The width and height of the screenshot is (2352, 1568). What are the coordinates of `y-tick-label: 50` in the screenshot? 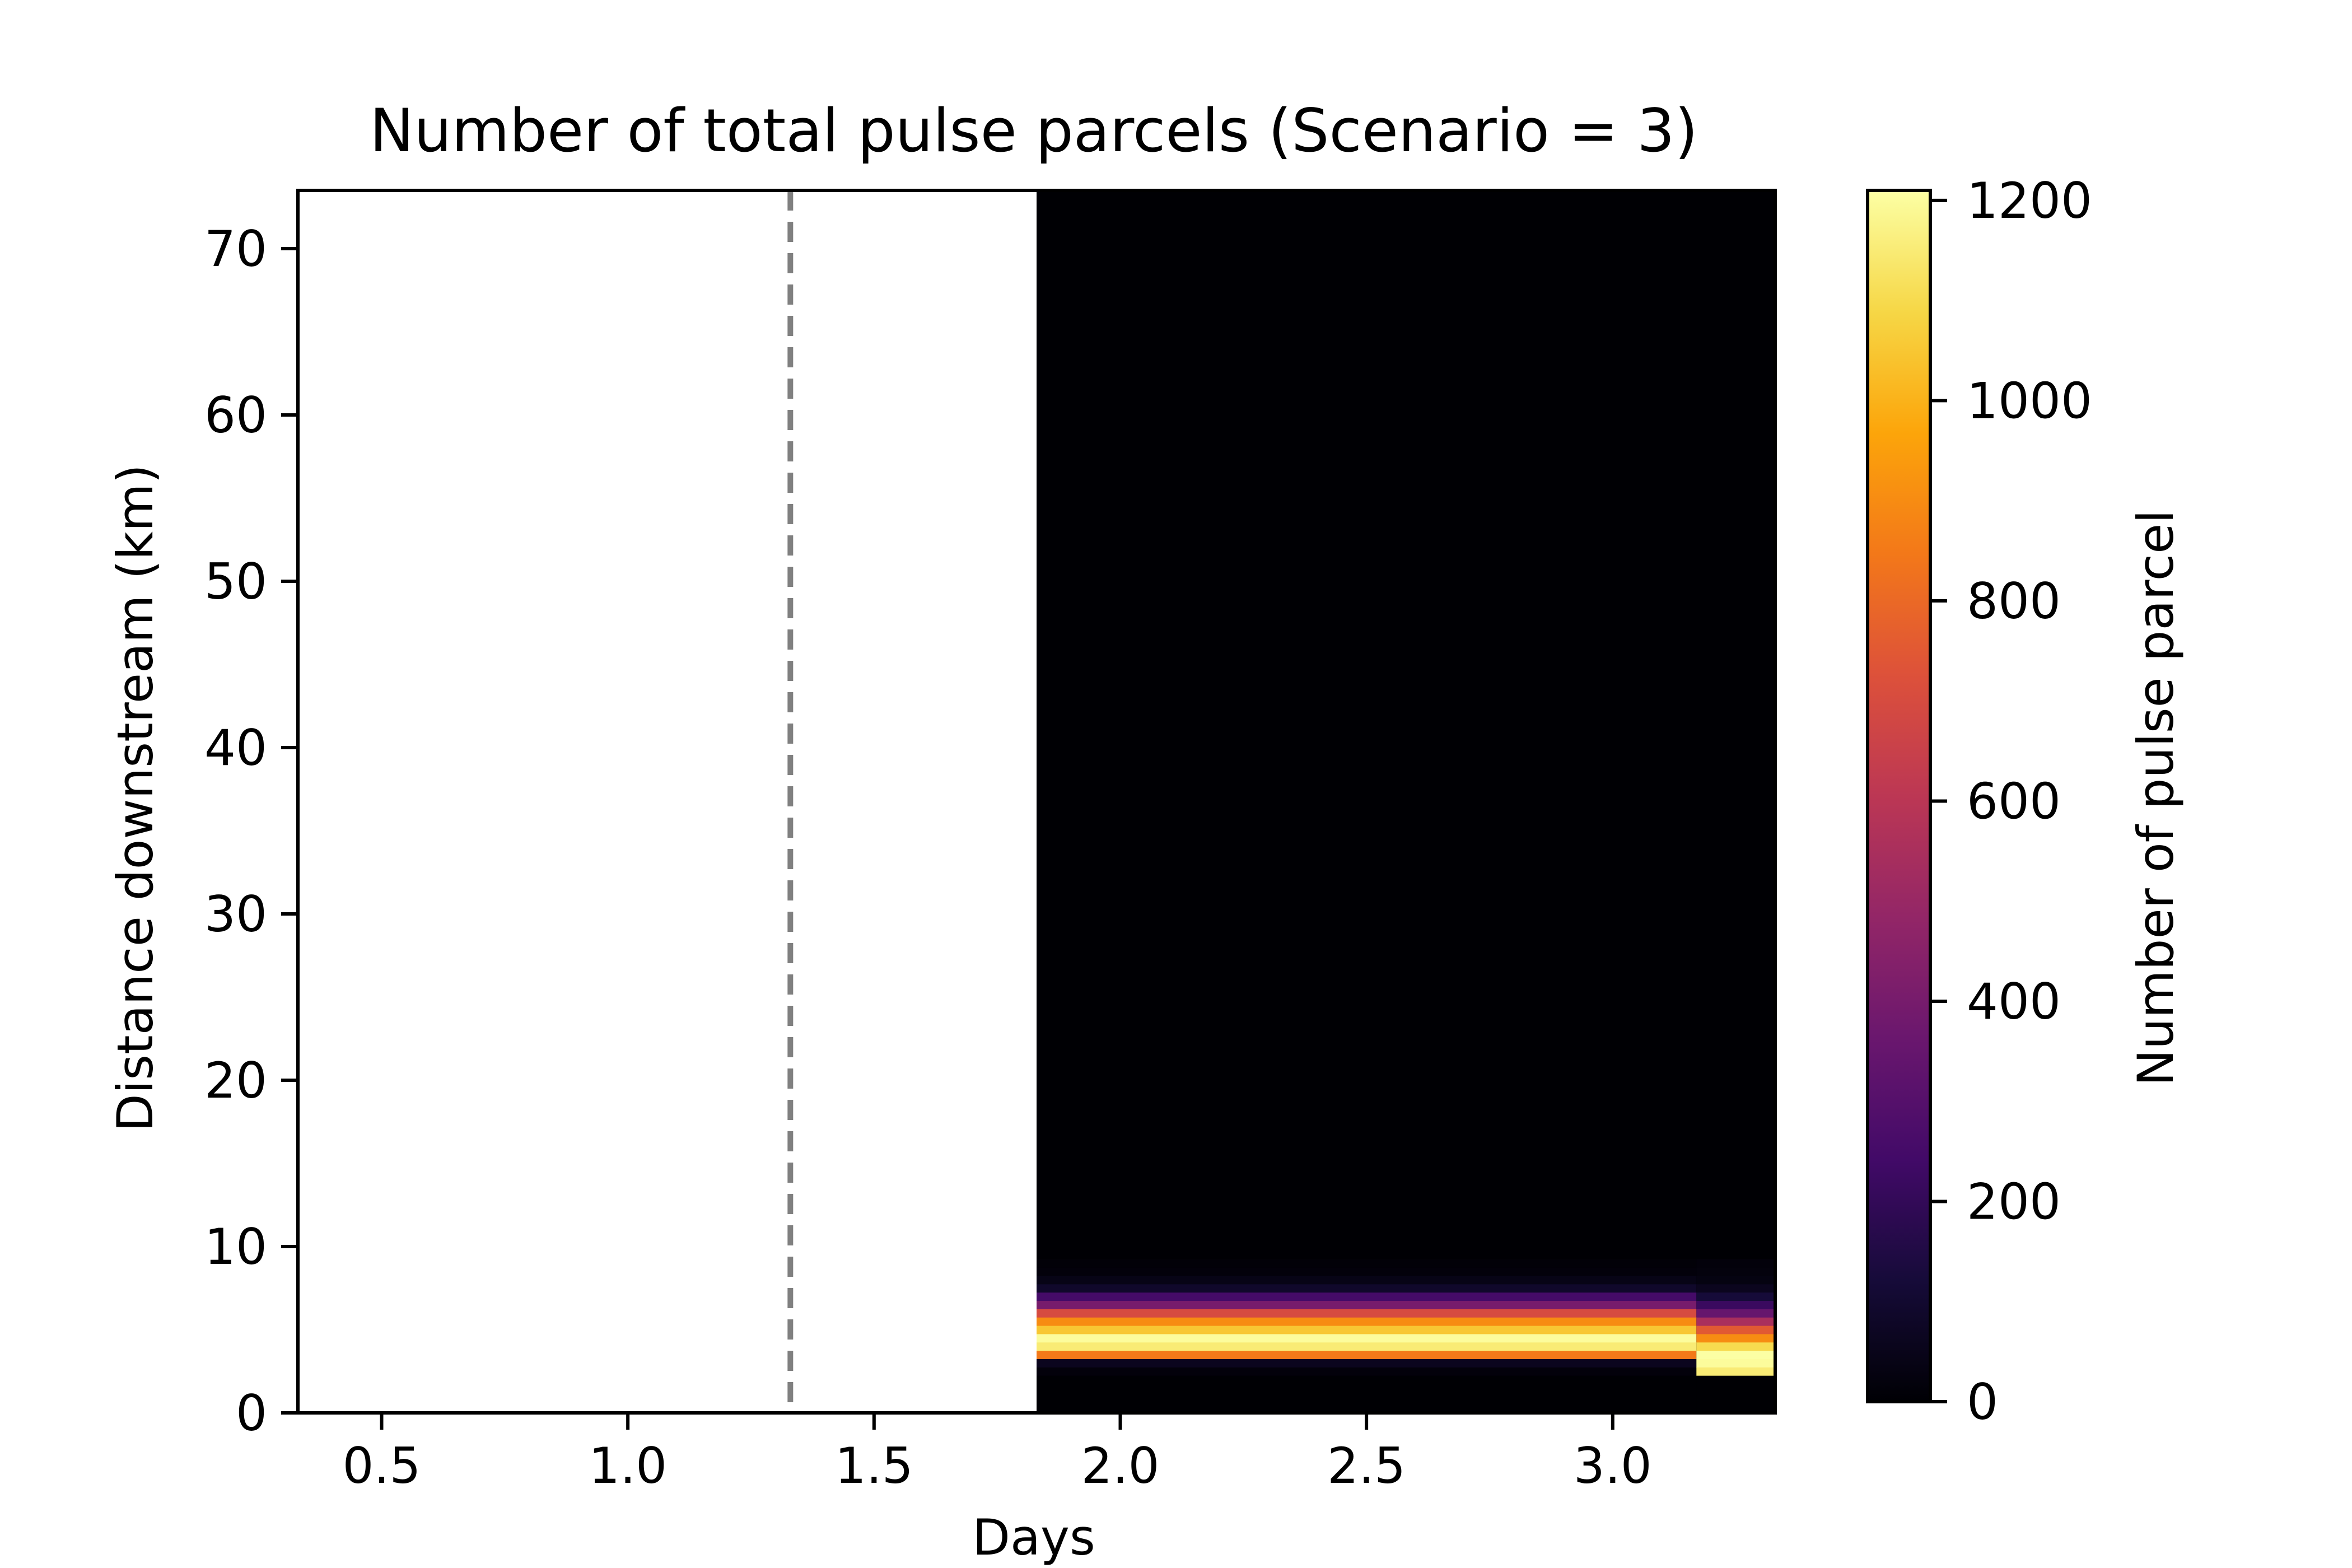 It's located at (236, 581).